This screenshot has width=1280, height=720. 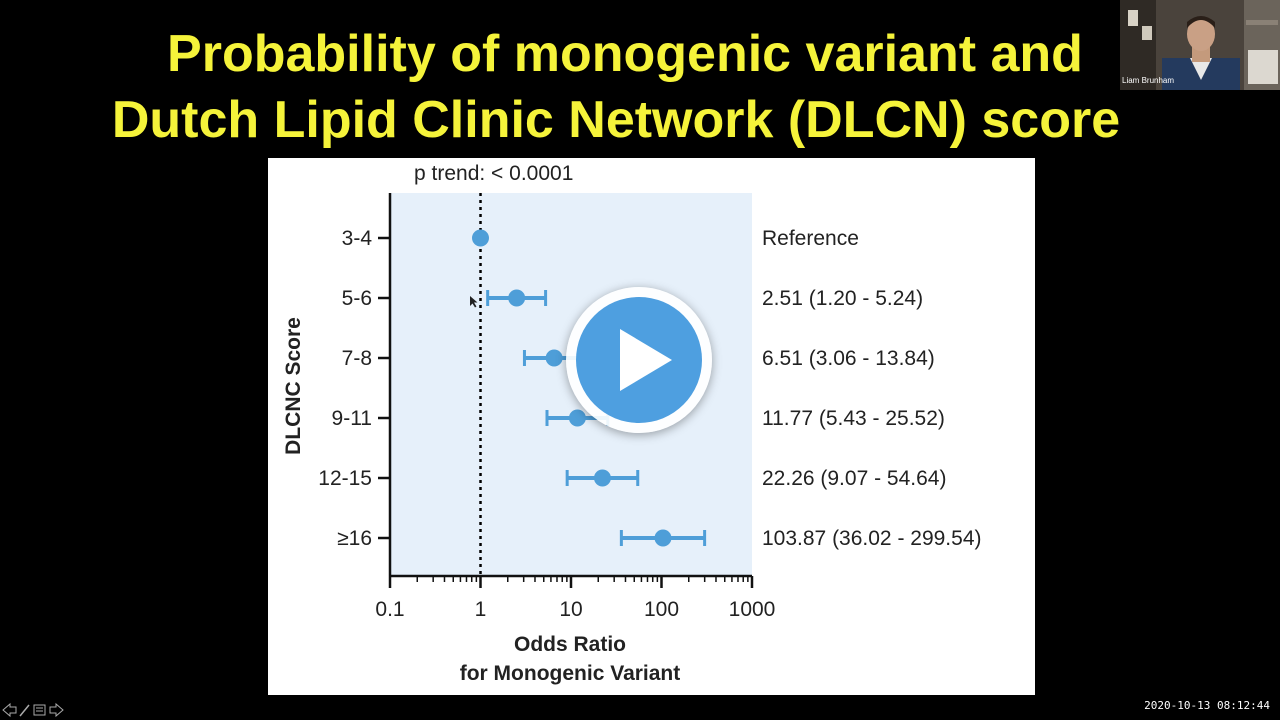 I want to click on value-label: Reference, so click(x=810, y=238).